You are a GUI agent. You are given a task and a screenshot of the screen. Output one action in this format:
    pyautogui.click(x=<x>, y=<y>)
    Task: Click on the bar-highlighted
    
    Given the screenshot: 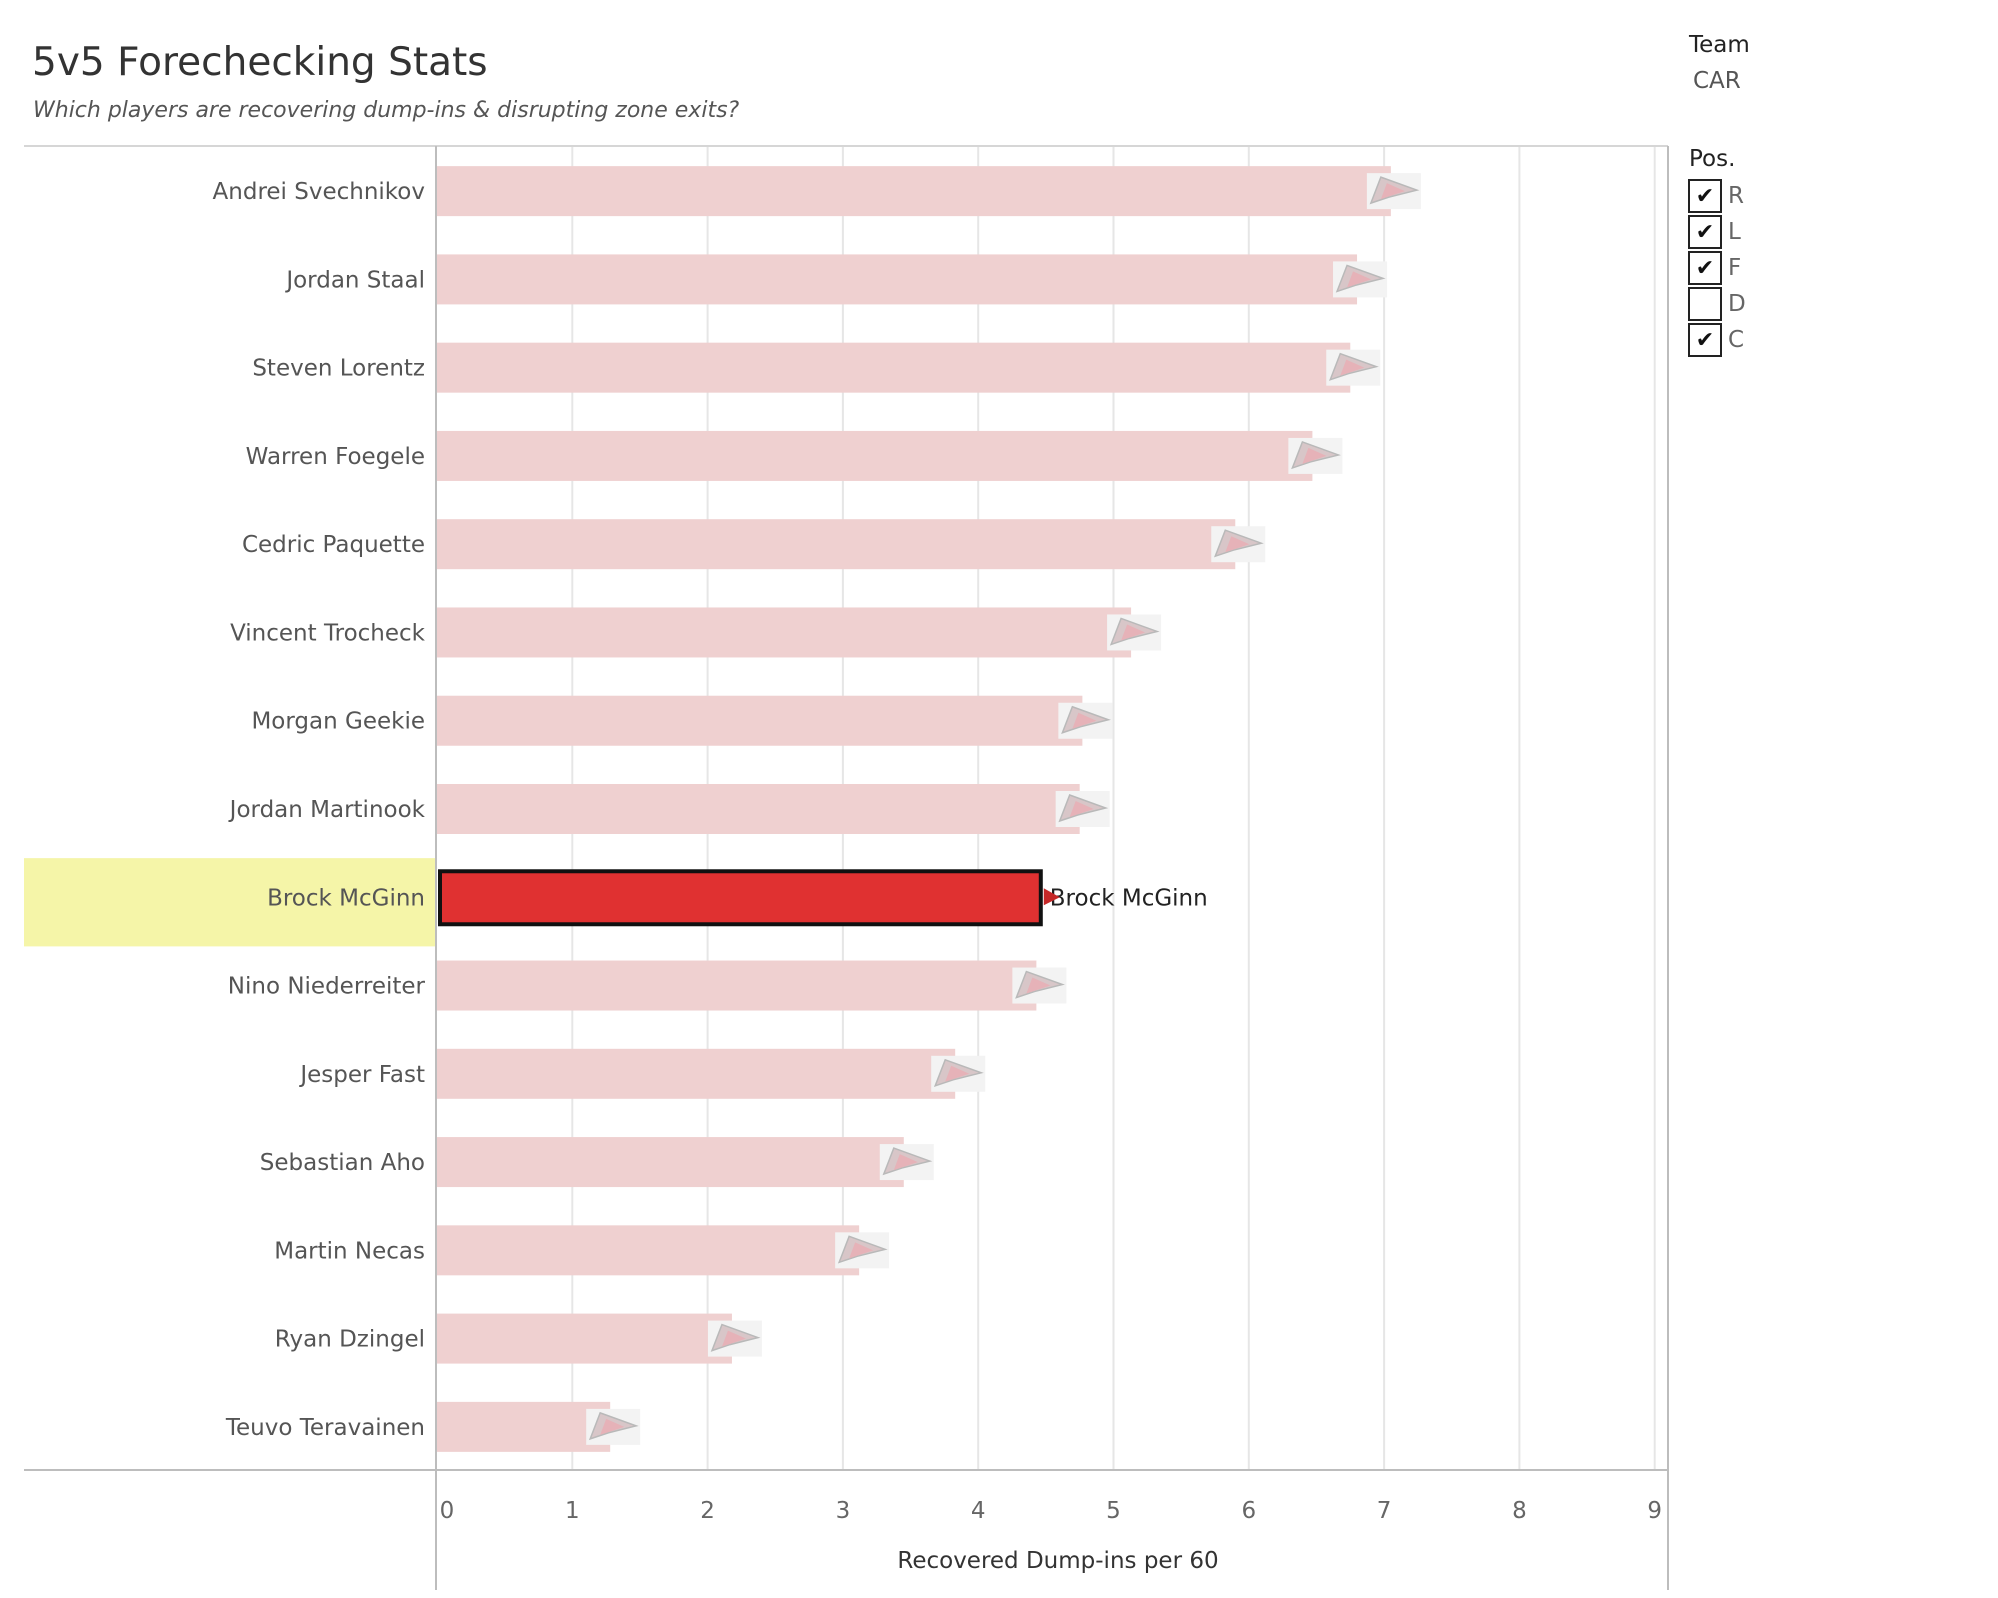 What is the action you would take?
    pyautogui.click(x=740, y=898)
    